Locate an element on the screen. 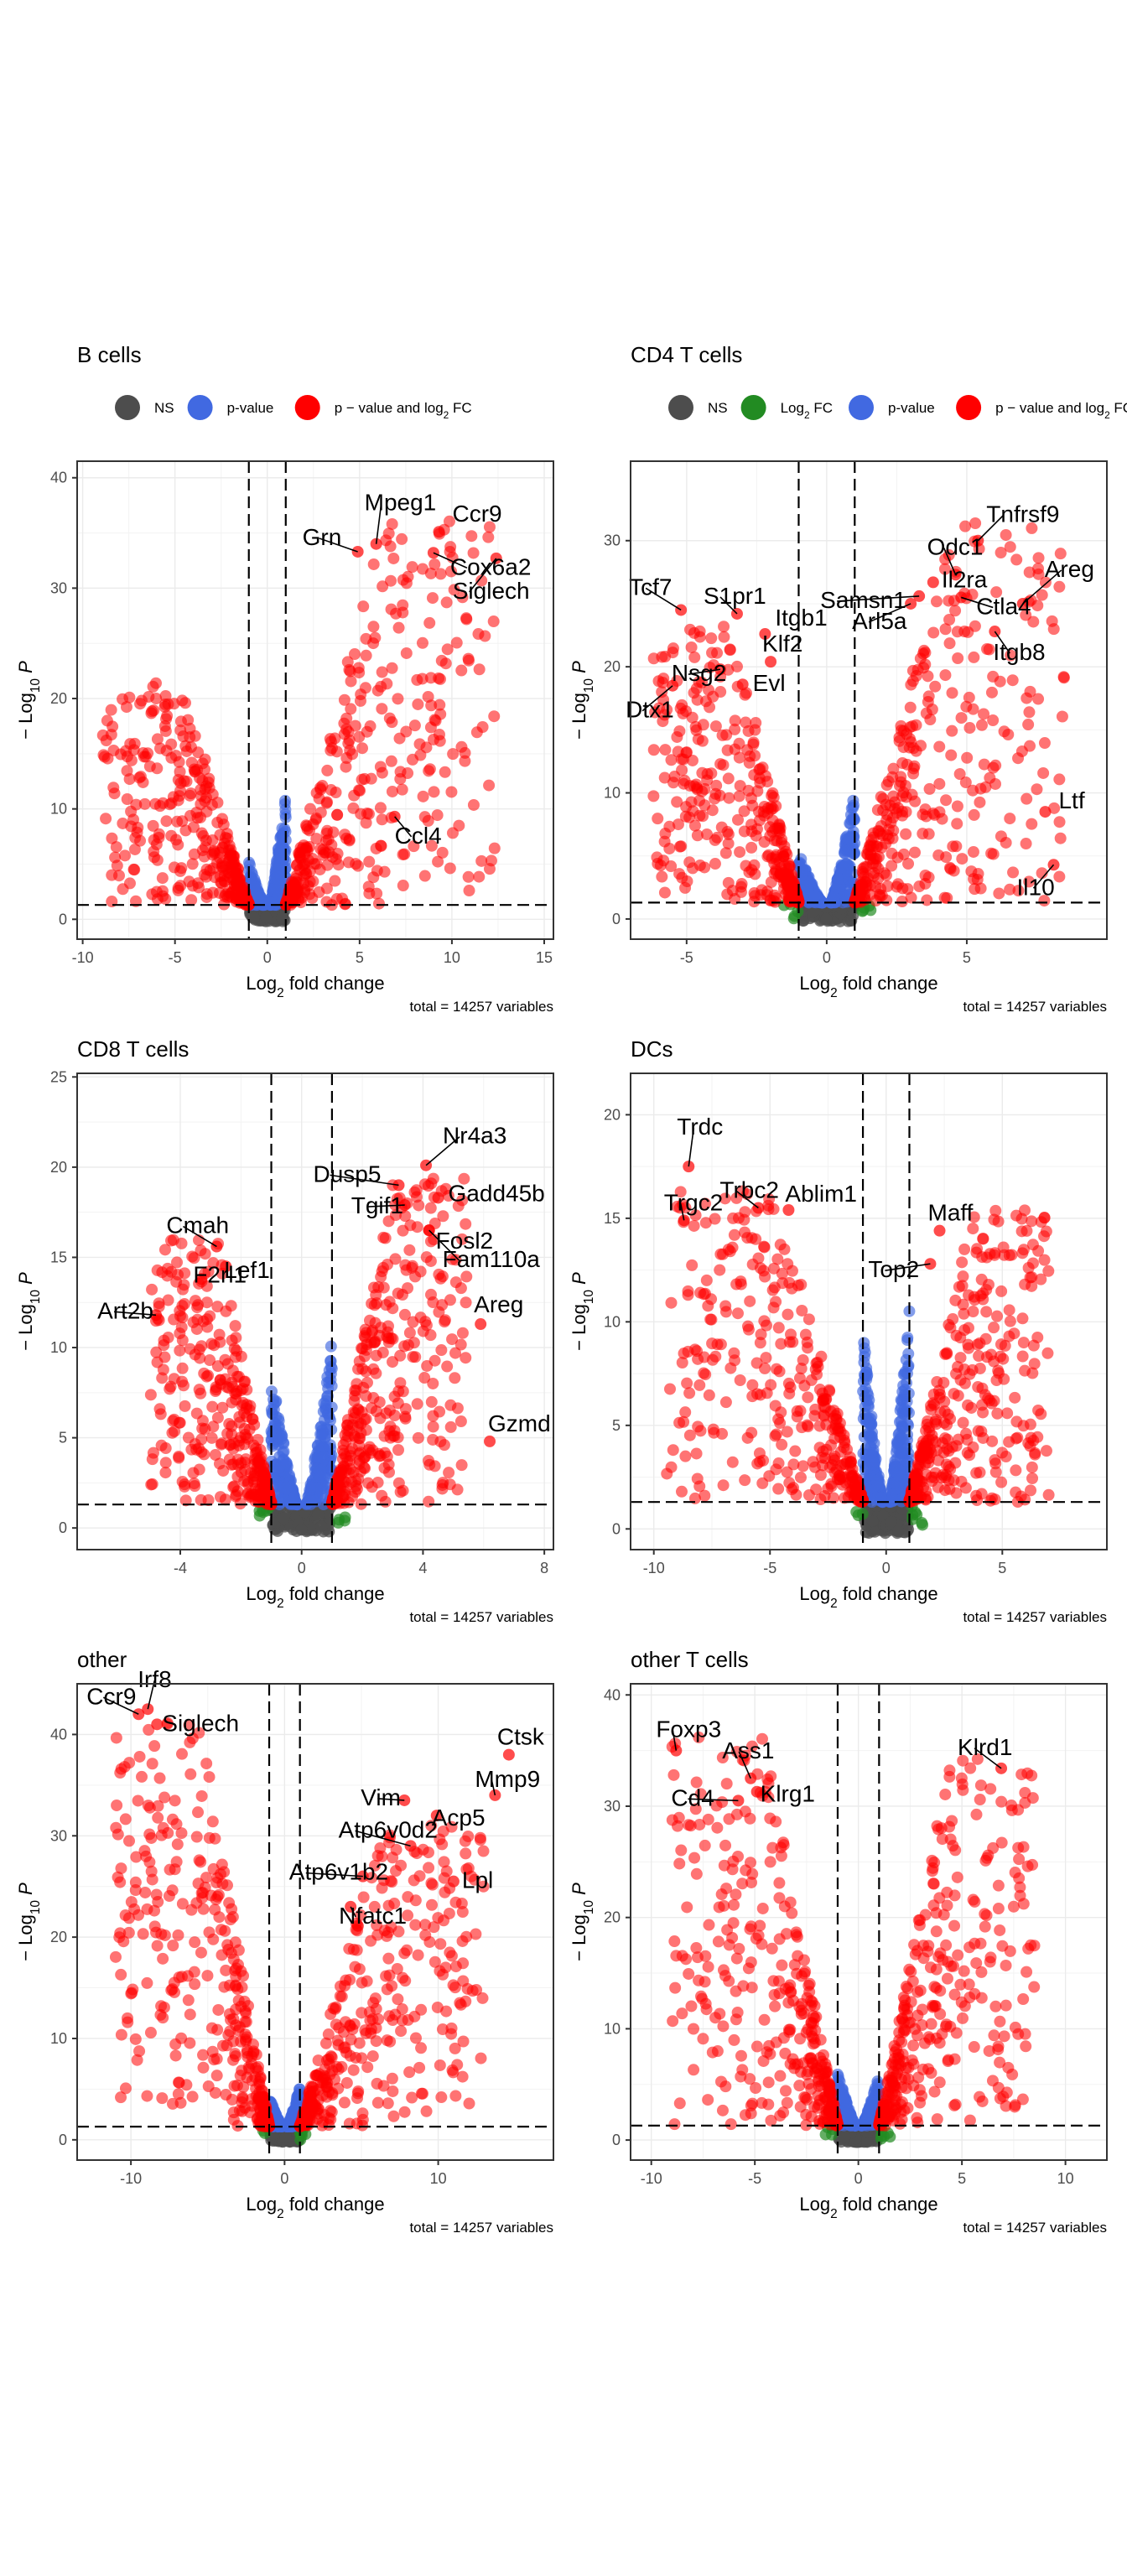 The width and height of the screenshot is (1127, 2576). x-tick-label: 0 is located at coordinates (302, 1568).